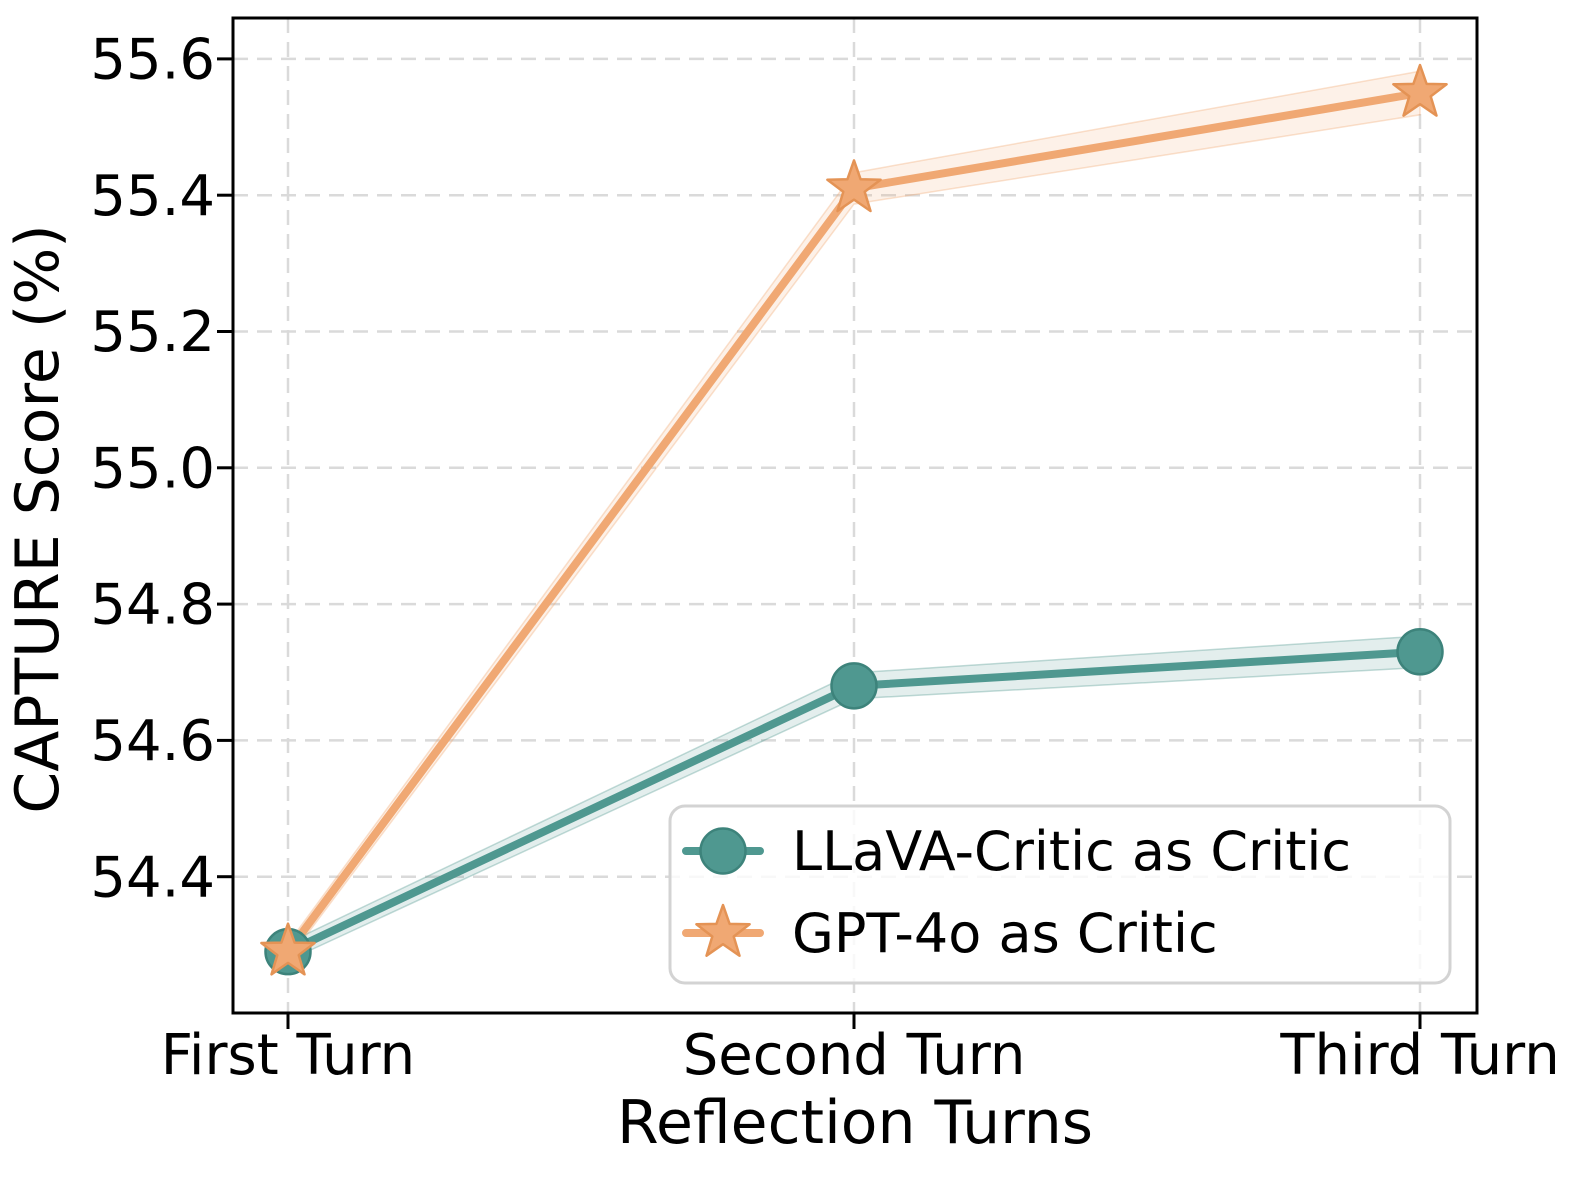 This screenshot has height=1177, width=1578. I want to click on y-axis-label: CAPTURE Score (%), so click(38, 518).